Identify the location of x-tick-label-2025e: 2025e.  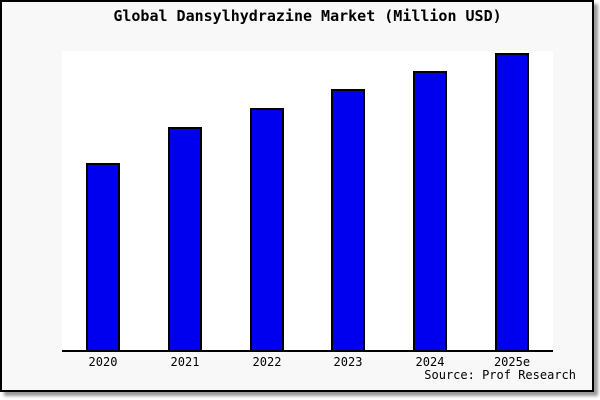
(512, 362).